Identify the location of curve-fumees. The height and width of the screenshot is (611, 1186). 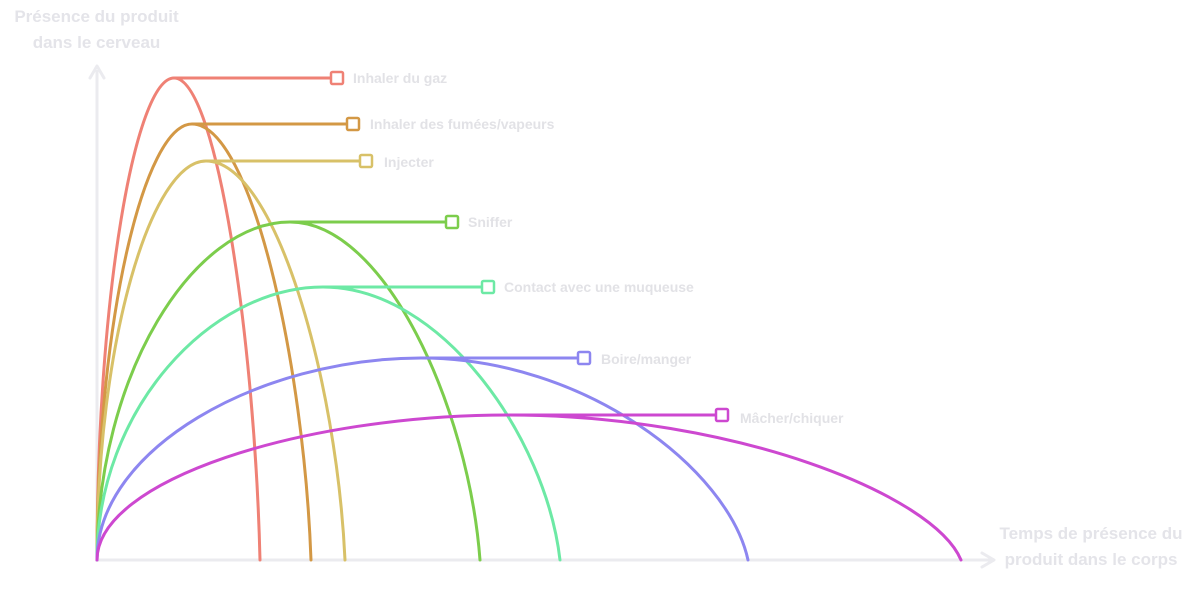
(204, 342).